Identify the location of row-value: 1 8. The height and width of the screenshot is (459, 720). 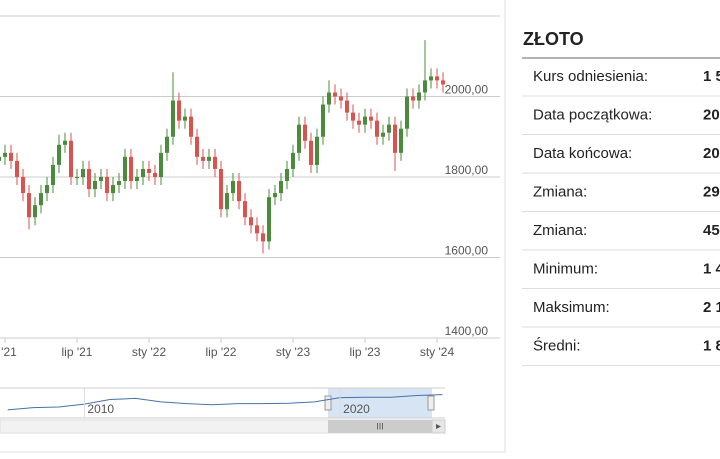
(711, 345).